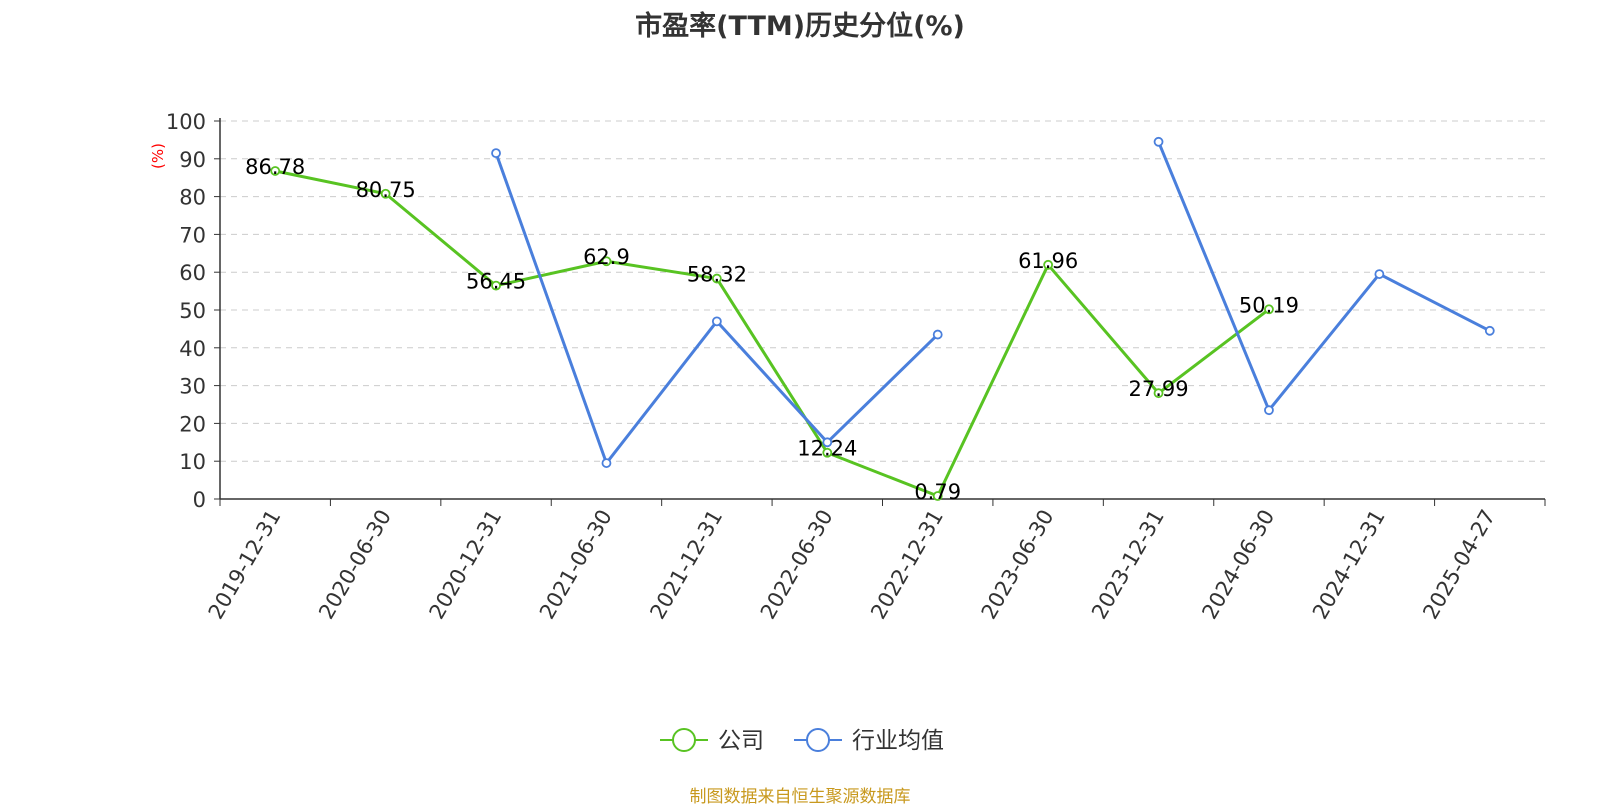 Image resolution: width=1600 pixels, height=807 pixels. I want to click on y-tick-label: 70, so click(192, 235).